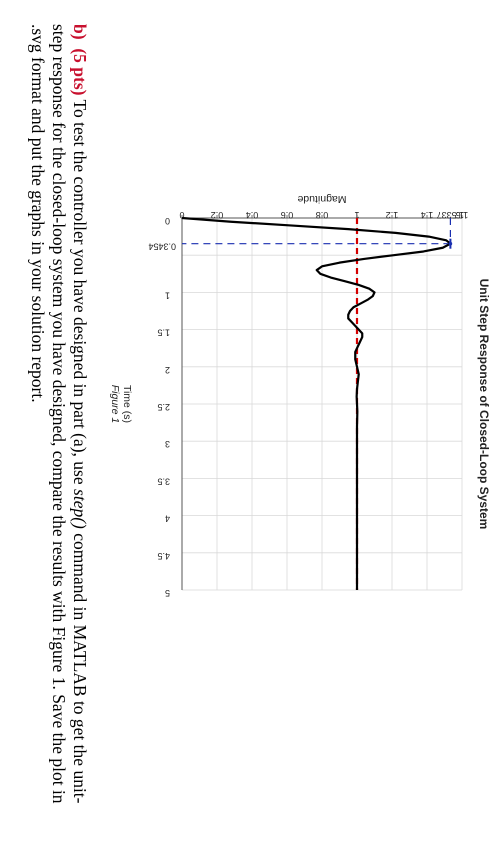 The image size is (500, 852). I want to click on x-tick-label: 4.5, so click(163, 556).